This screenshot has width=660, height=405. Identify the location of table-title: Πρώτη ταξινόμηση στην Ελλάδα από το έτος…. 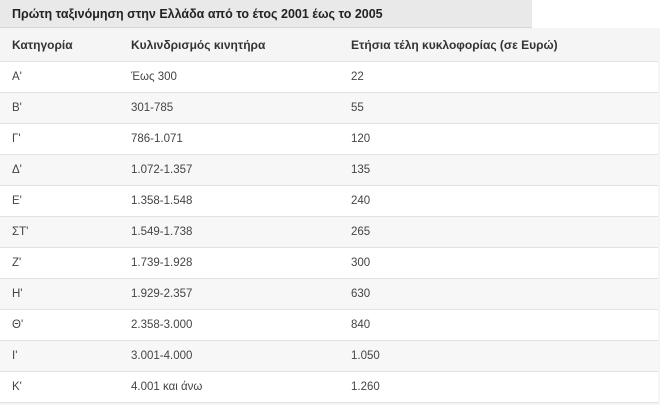
(266, 14).